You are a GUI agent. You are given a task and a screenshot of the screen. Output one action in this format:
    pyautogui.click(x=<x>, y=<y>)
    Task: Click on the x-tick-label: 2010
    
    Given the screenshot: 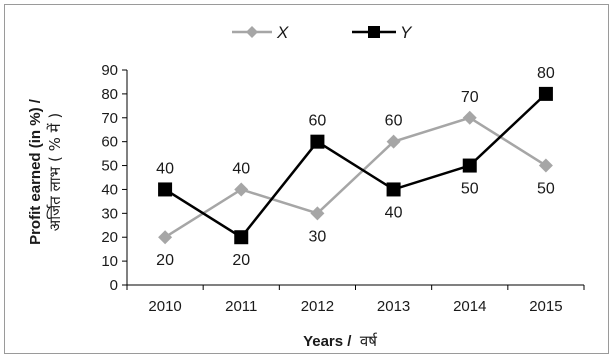 What is the action you would take?
    pyautogui.click(x=164, y=306)
    